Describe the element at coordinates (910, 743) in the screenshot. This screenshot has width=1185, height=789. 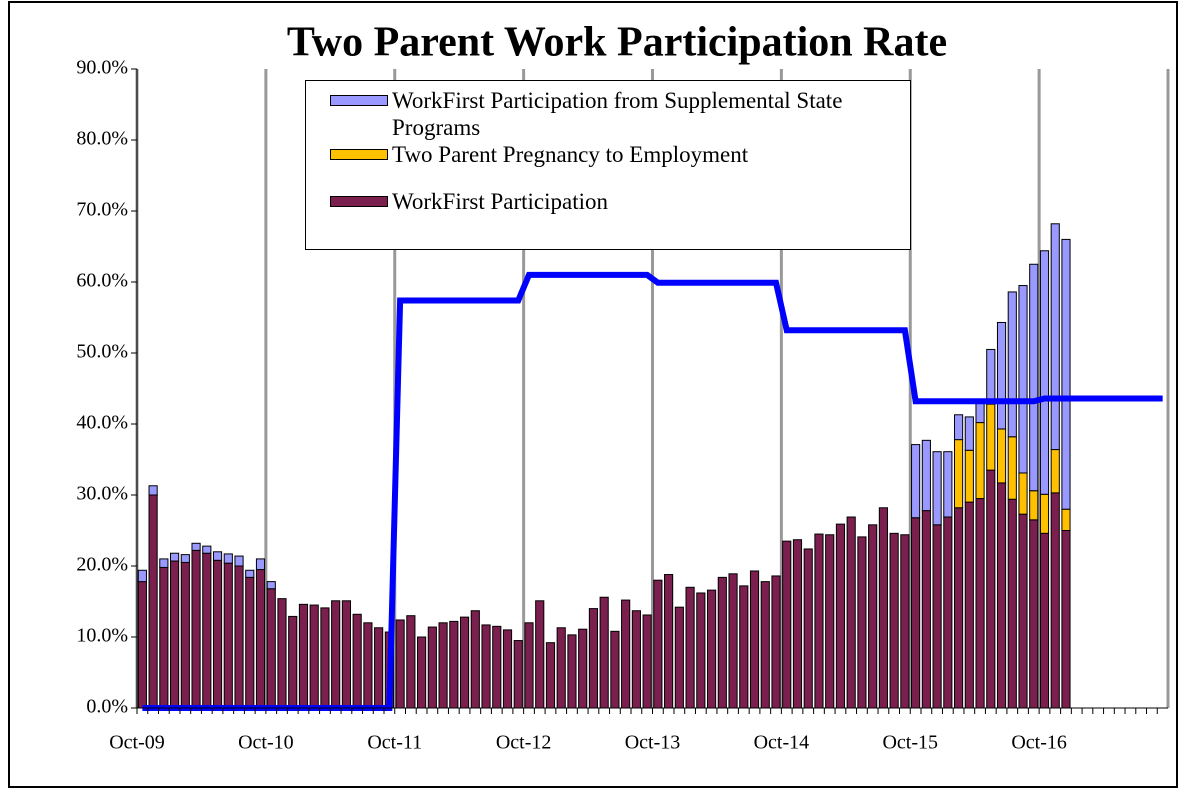
I see `x-tick-label: Oct-15` at that location.